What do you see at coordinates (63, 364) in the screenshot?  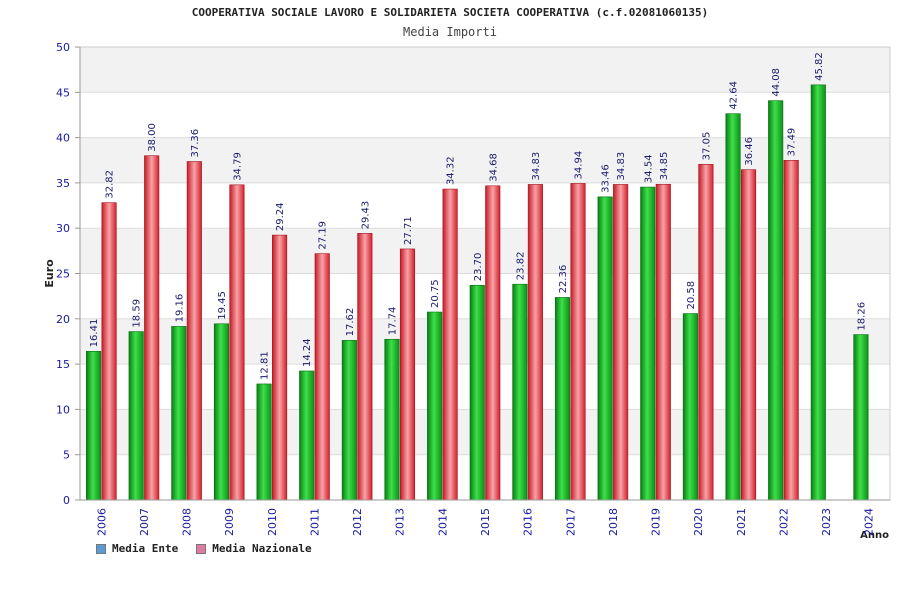 I see `y-tick-label: 15` at bounding box center [63, 364].